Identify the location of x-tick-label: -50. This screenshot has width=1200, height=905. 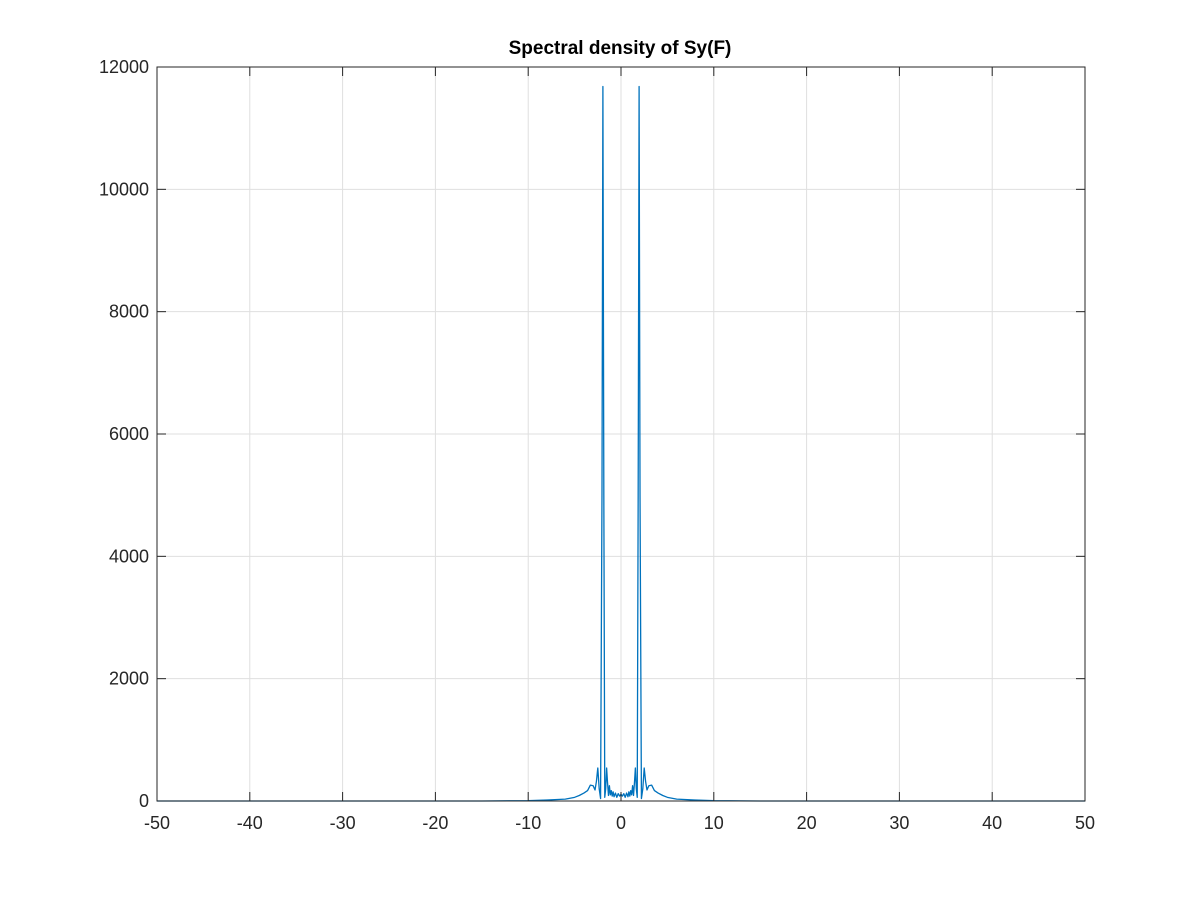
(157, 823).